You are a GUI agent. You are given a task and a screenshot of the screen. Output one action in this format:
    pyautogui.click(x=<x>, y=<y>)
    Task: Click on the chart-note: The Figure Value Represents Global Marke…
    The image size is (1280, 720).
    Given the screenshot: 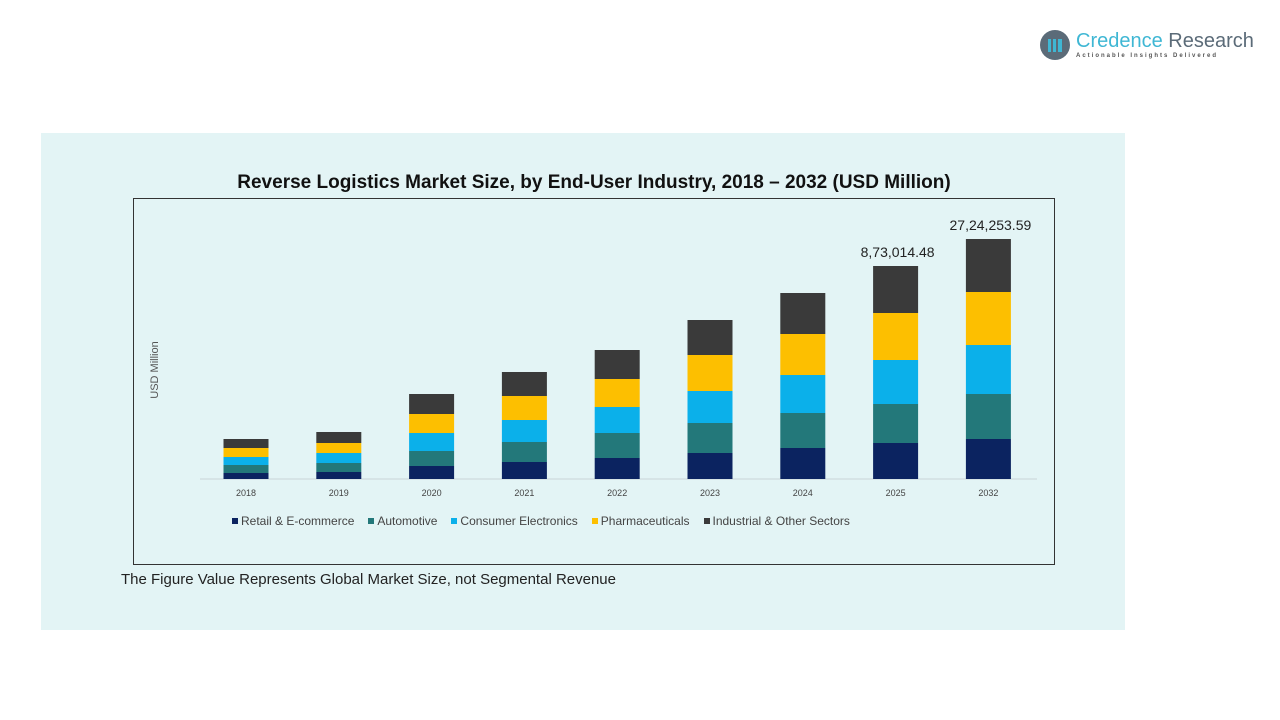 What is the action you would take?
    pyautogui.click(x=368, y=579)
    